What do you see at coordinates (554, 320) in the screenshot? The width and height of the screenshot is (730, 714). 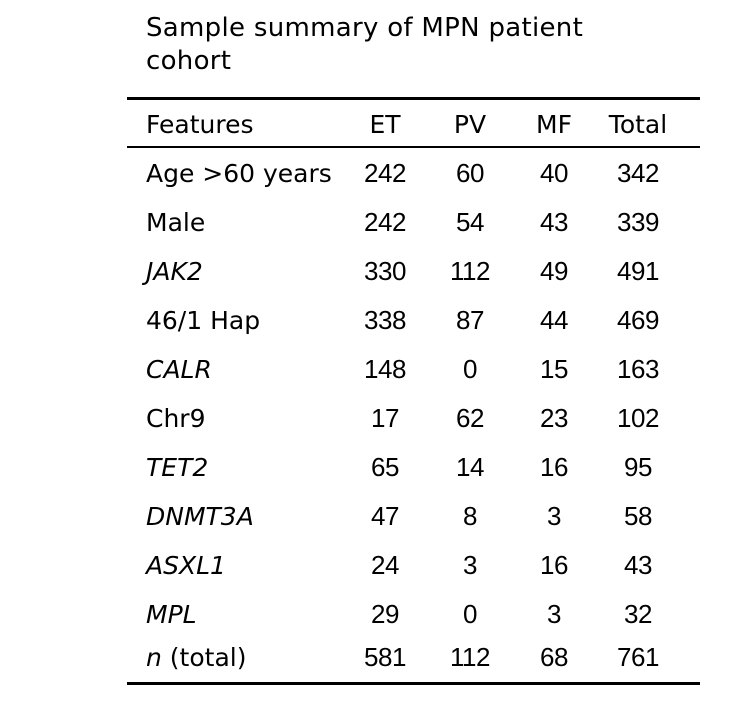 I see `mf-cell: 44` at bounding box center [554, 320].